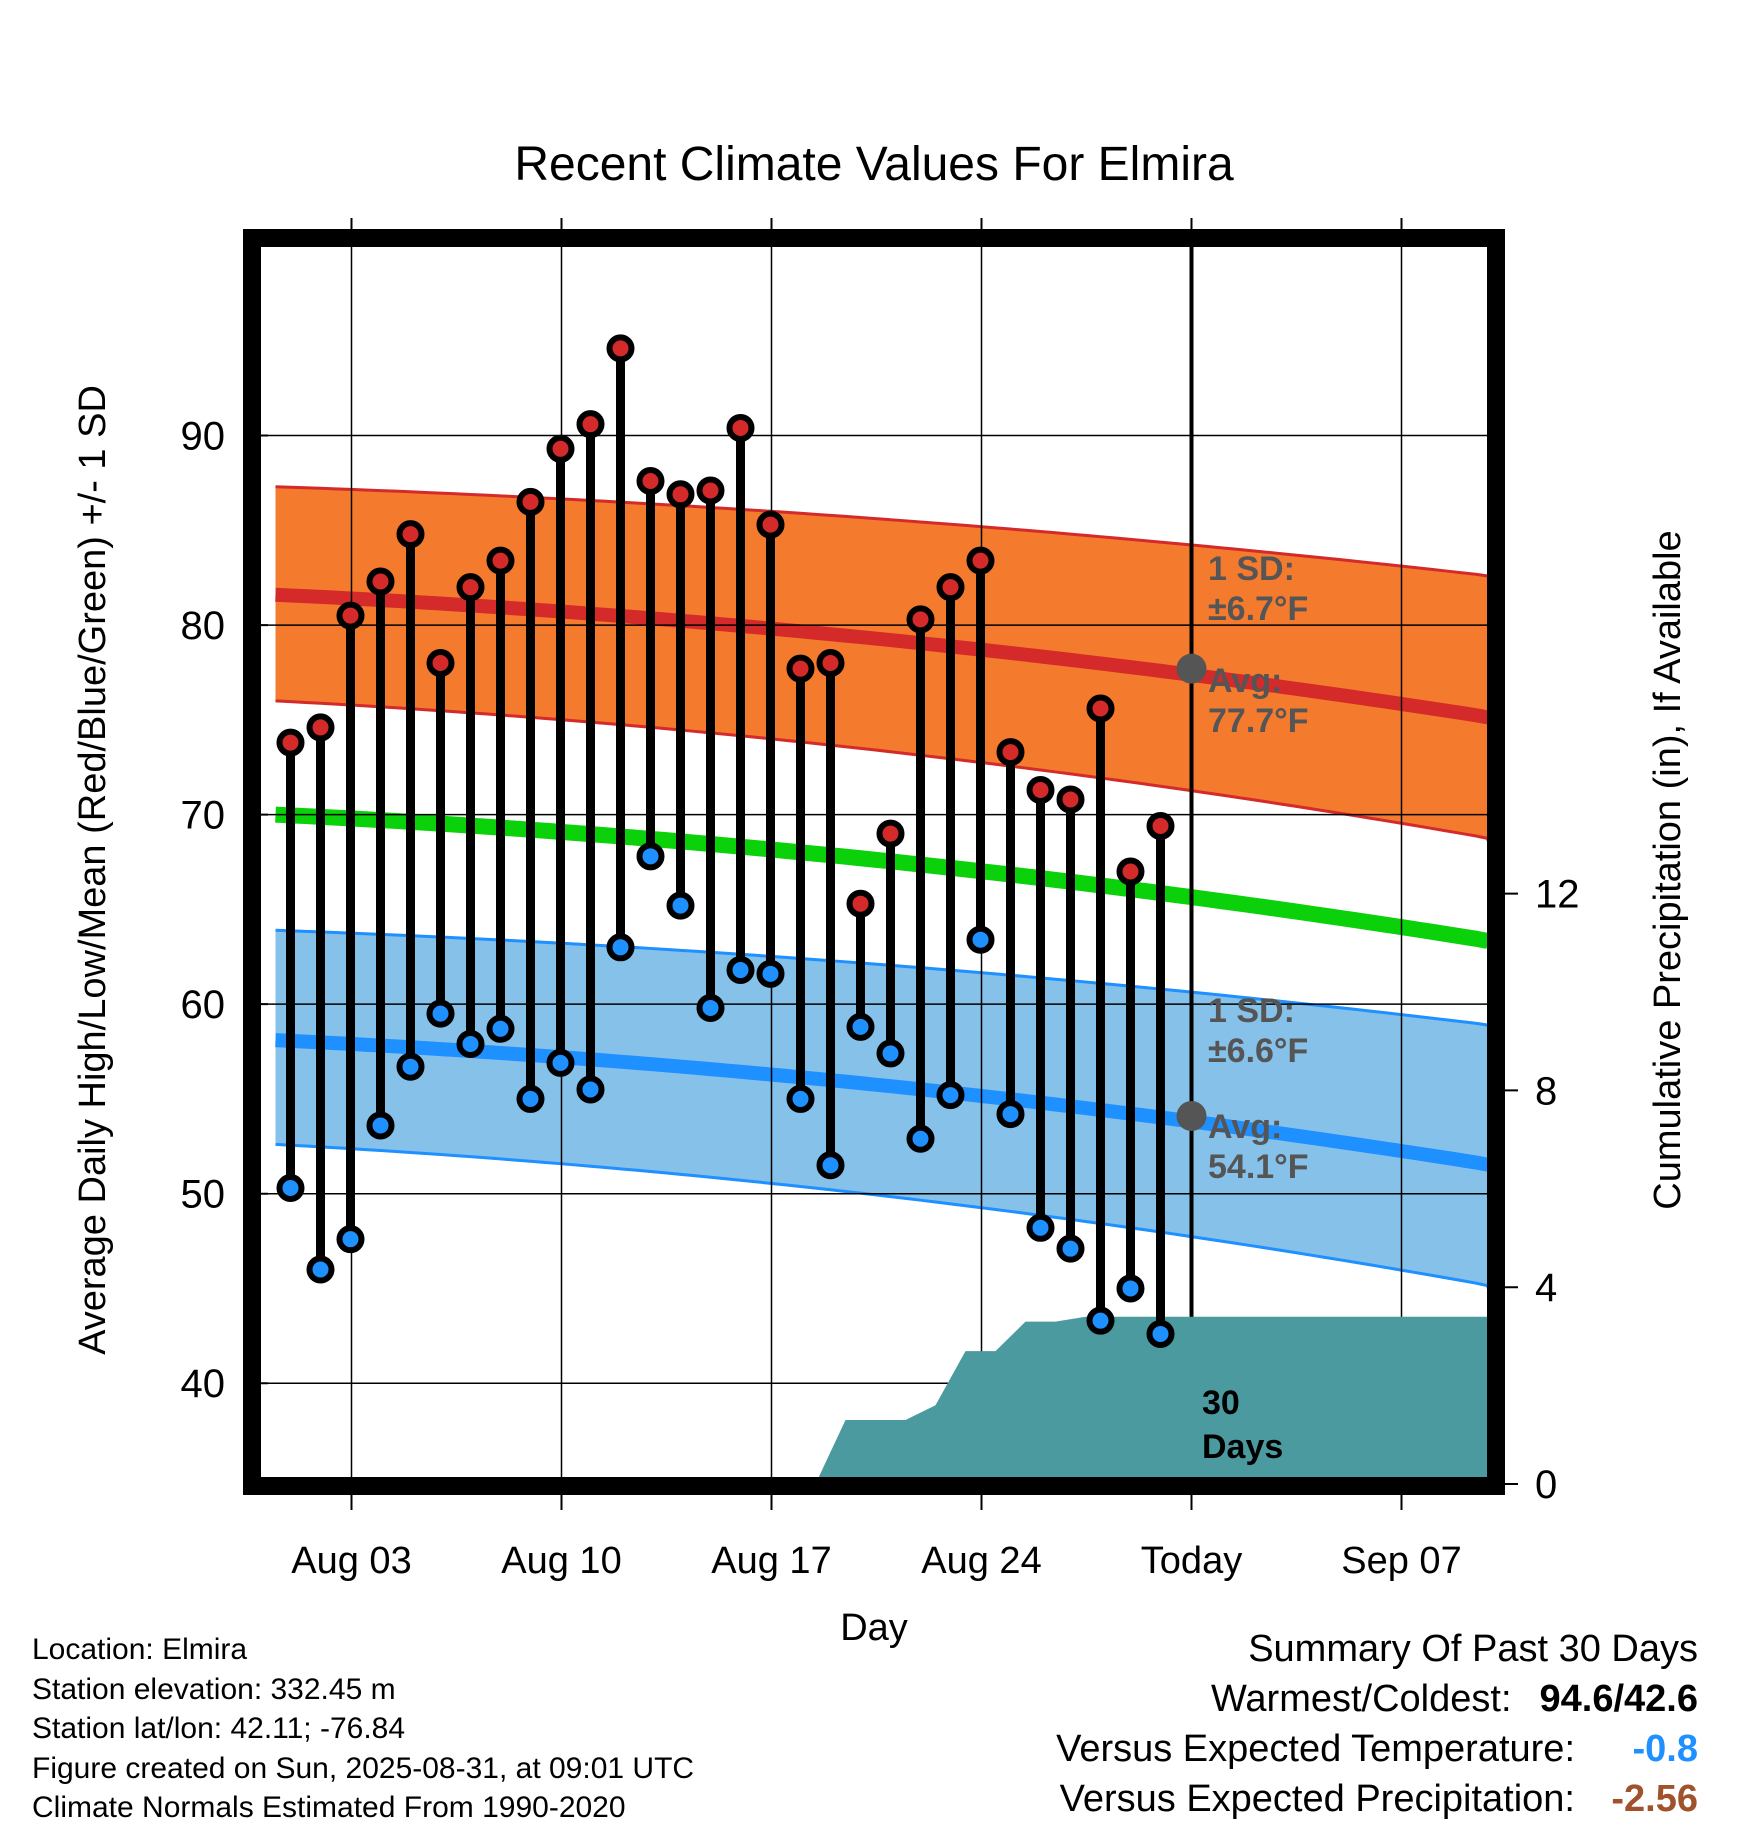 This screenshot has height=1828, width=1748. I want to click on summary-title: Summary Of Past 30 Days, so click(1473, 1649).